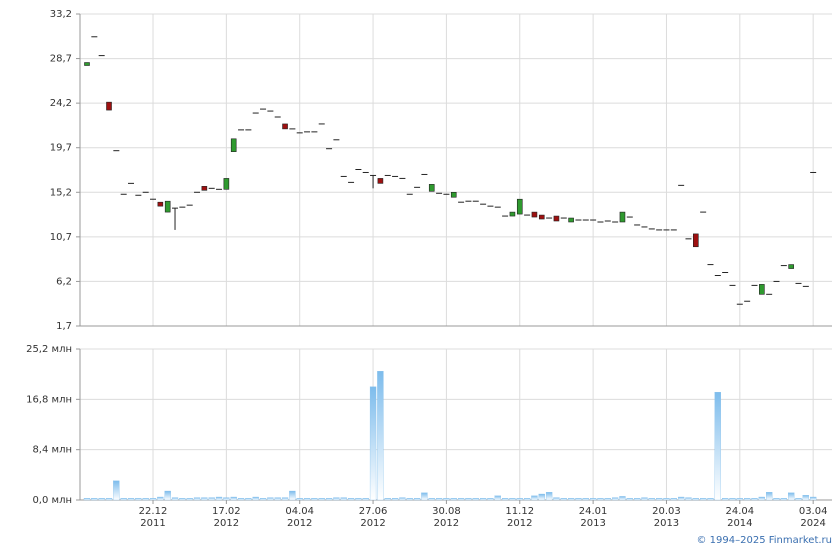 The height and width of the screenshot is (550, 840). What do you see at coordinates (61, 14) in the screenshot?
I see `y-tick-label: 33,2` at bounding box center [61, 14].